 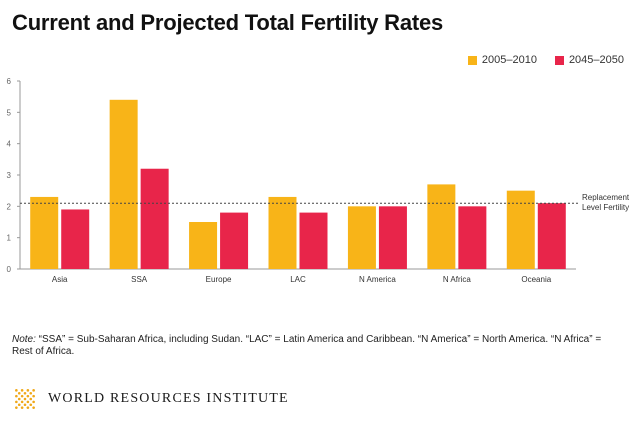 What do you see at coordinates (457, 279) in the screenshot?
I see `x-tick-label: N Africa` at bounding box center [457, 279].